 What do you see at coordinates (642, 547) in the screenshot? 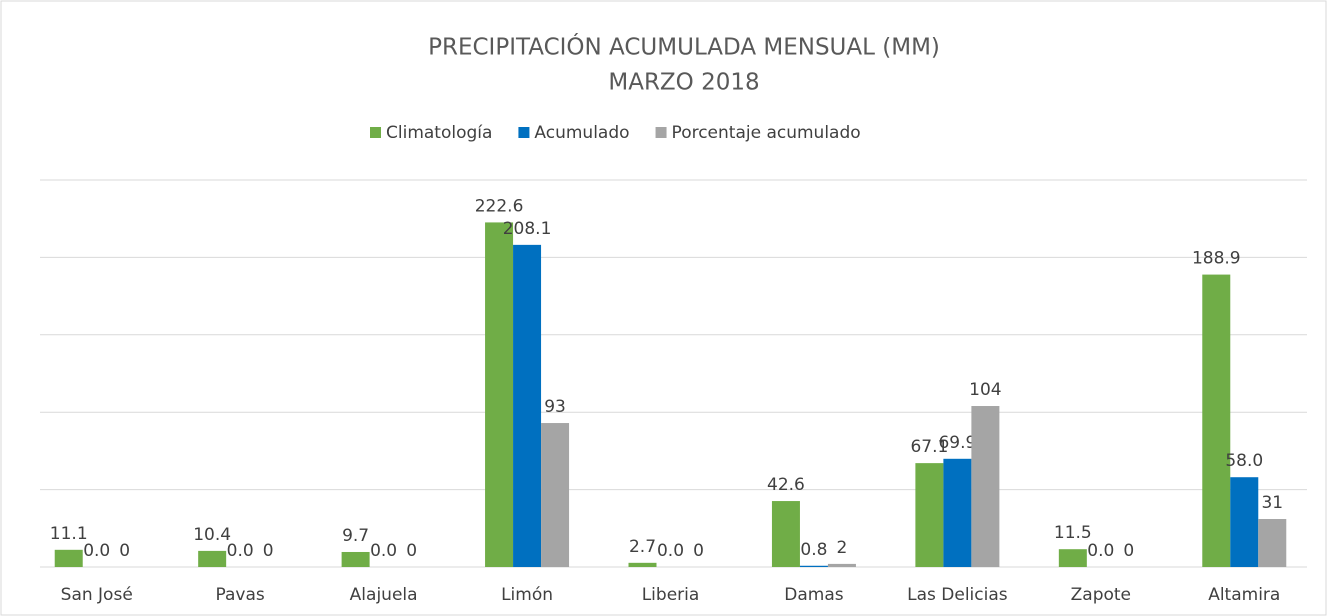
I see `data-label: 2.7` at bounding box center [642, 547].